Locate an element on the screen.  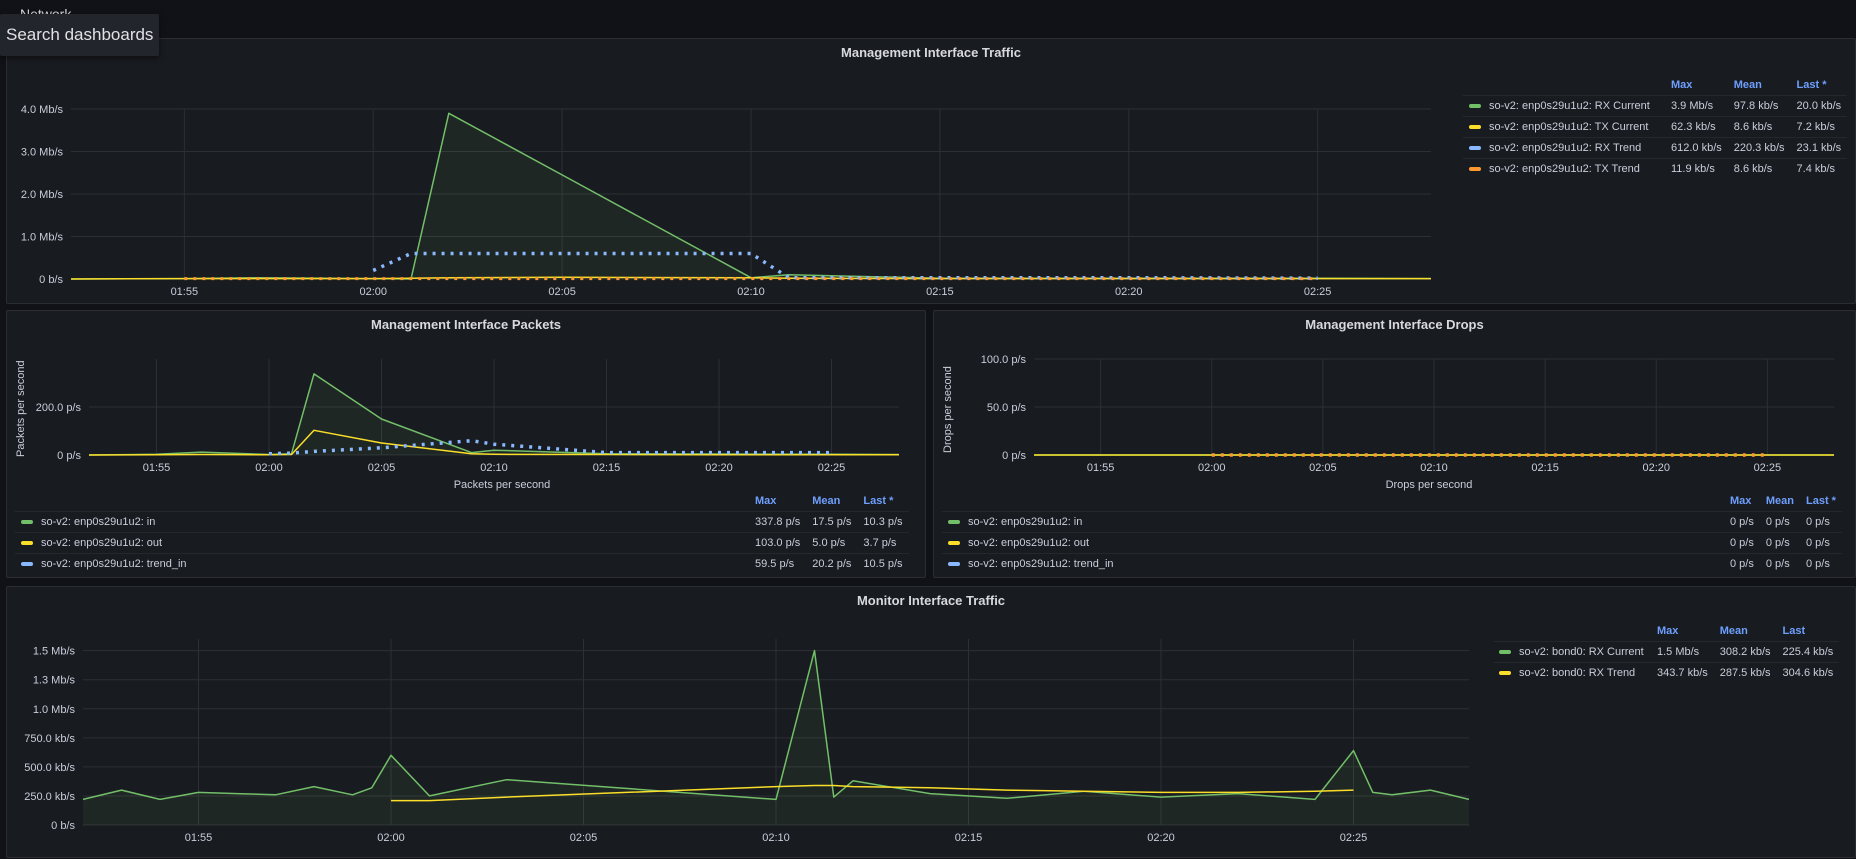
series-last: 23.1 kb/s is located at coordinates (1819, 148).